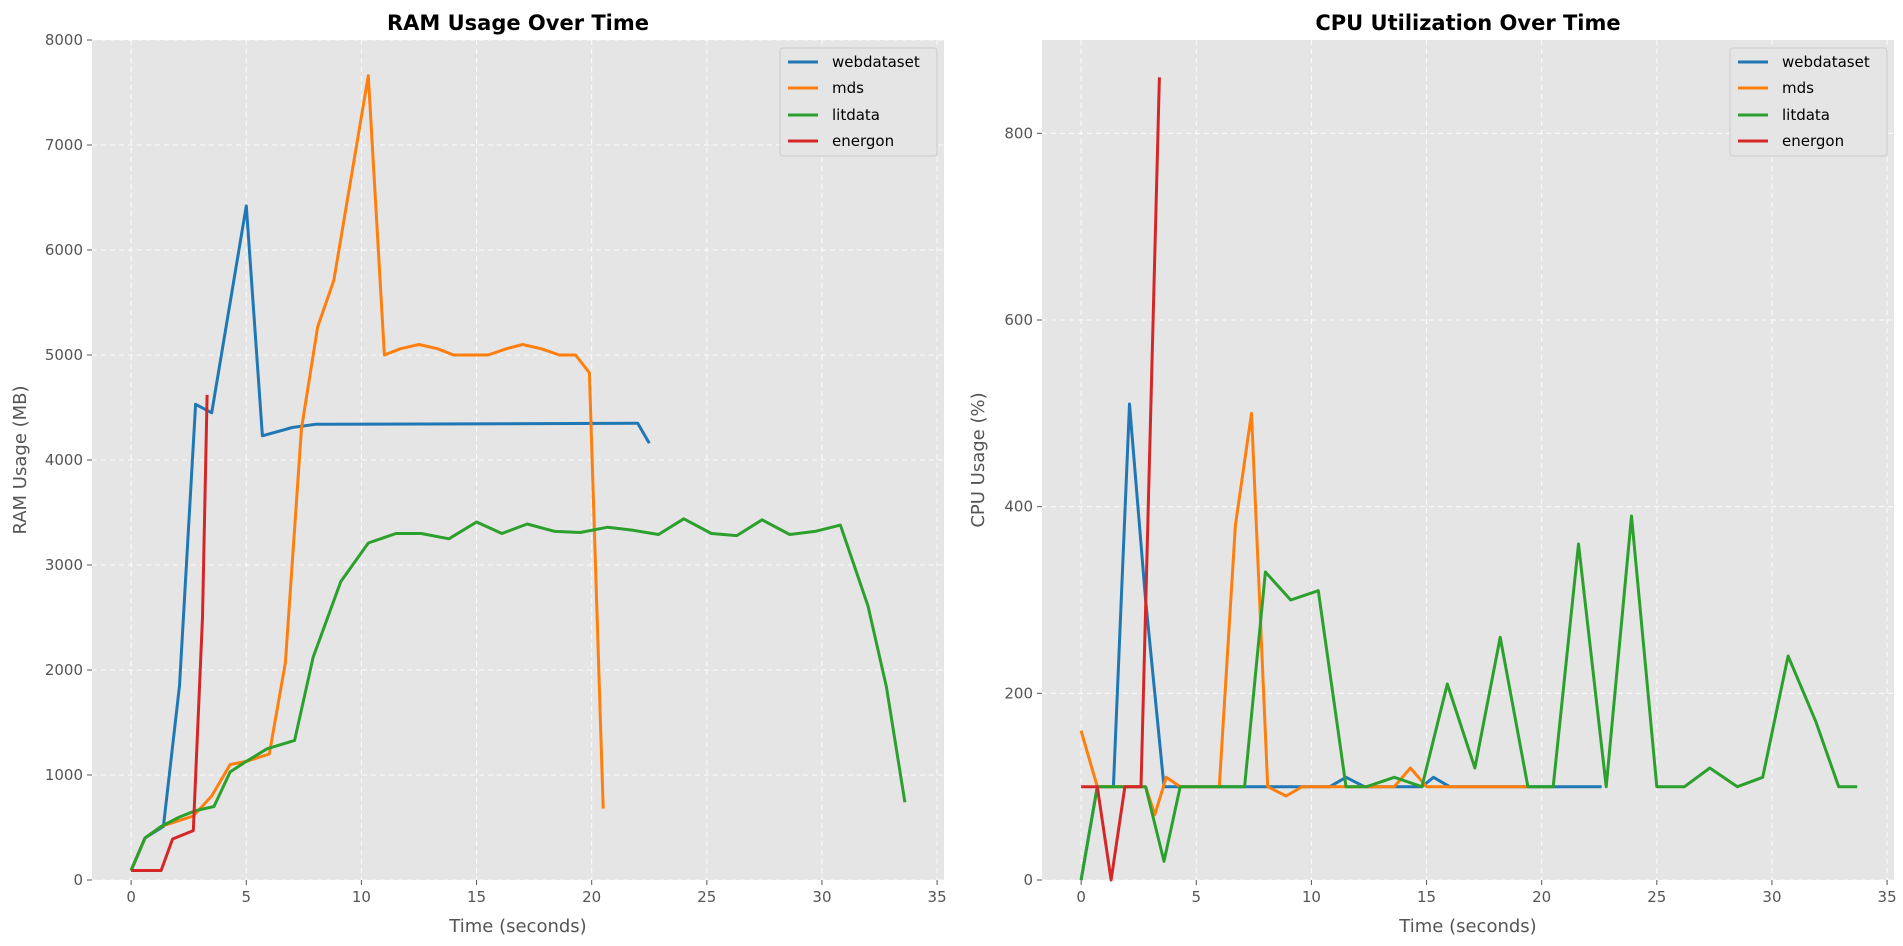 The height and width of the screenshot is (946, 1903). Describe the element at coordinates (1771, 897) in the screenshot. I see `cpu-x-tick-label: 30` at that location.